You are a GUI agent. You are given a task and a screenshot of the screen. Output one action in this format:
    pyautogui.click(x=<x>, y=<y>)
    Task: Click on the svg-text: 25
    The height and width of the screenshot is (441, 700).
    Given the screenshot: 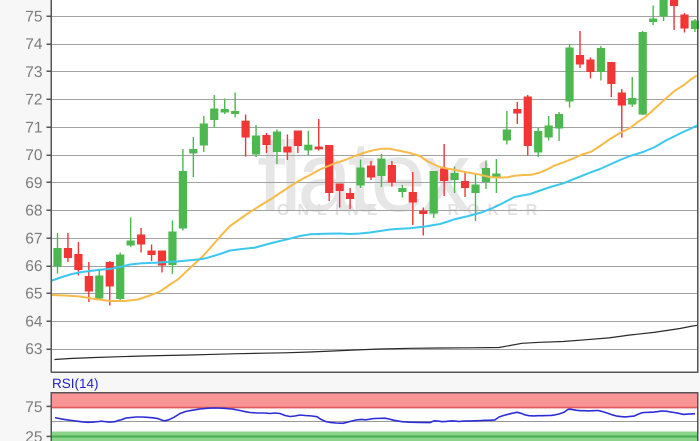 What is the action you would take?
    pyautogui.click(x=33, y=435)
    